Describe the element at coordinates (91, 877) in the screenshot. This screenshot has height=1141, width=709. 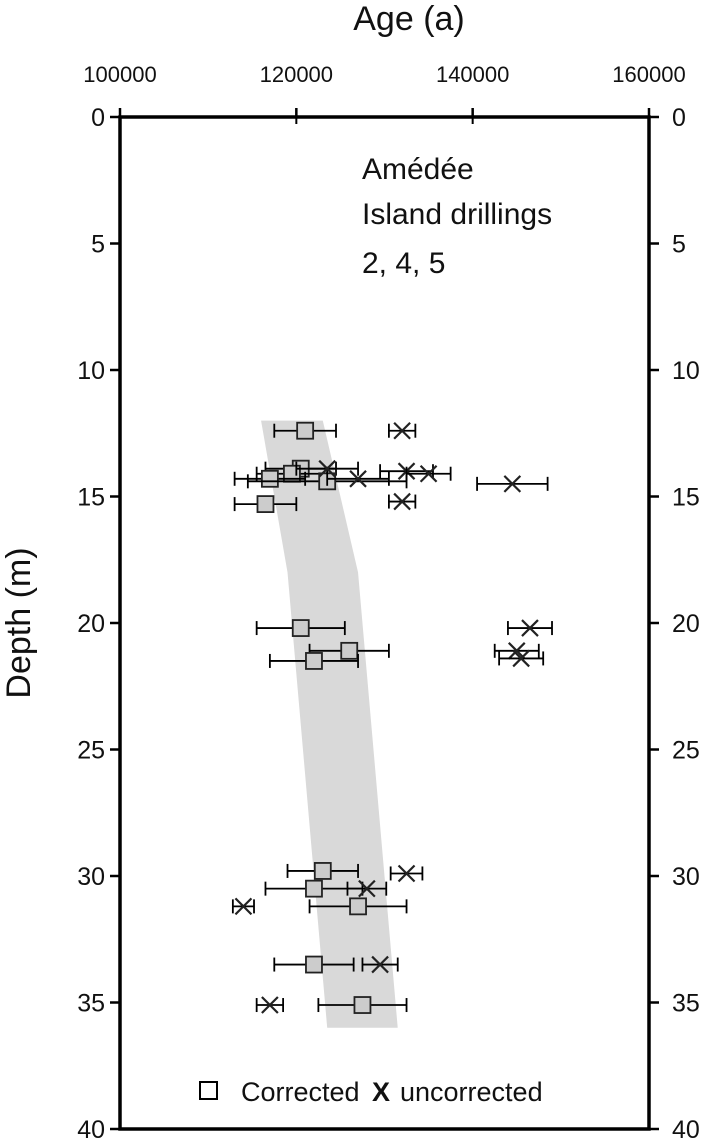
I see `y-tick-label-left: 30` at that location.